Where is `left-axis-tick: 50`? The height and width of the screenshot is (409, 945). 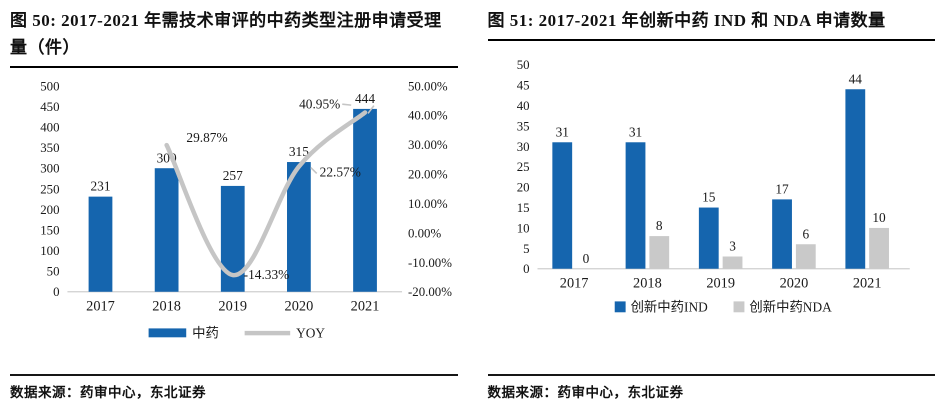 left-axis-tick: 50 is located at coordinates (53, 272).